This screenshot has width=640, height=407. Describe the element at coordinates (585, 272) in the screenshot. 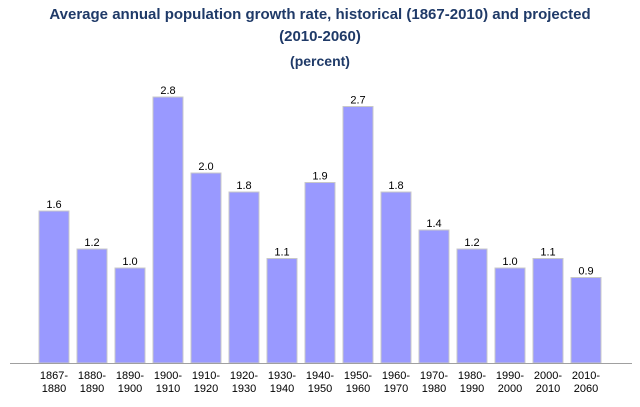

I see `data-label: 0.9` at that location.